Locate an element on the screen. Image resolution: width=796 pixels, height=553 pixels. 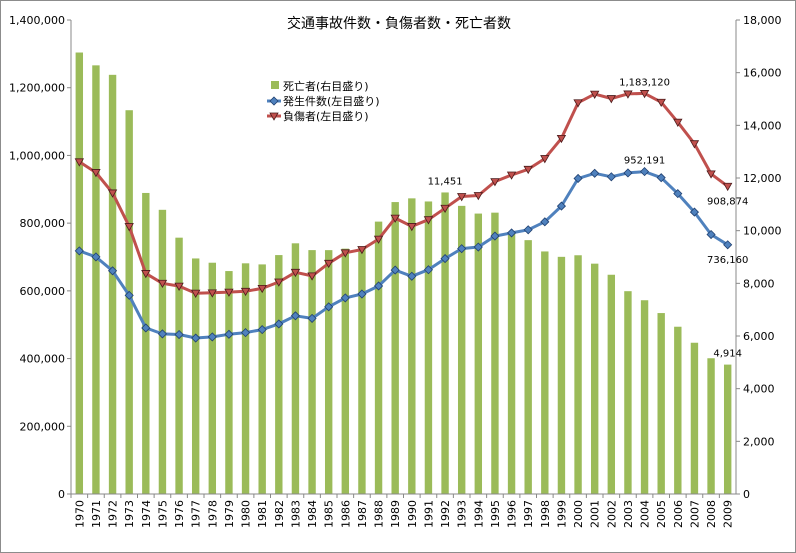
x-tick-label: 2006 is located at coordinates (678, 514).